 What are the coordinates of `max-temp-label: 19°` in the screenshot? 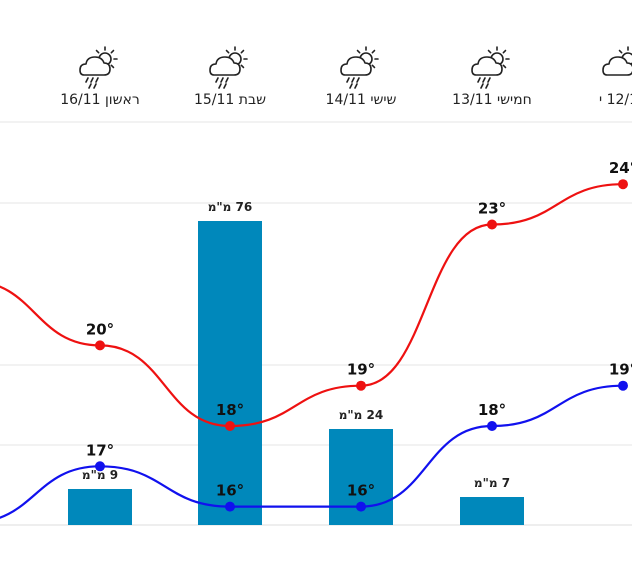 It's located at (361, 370).